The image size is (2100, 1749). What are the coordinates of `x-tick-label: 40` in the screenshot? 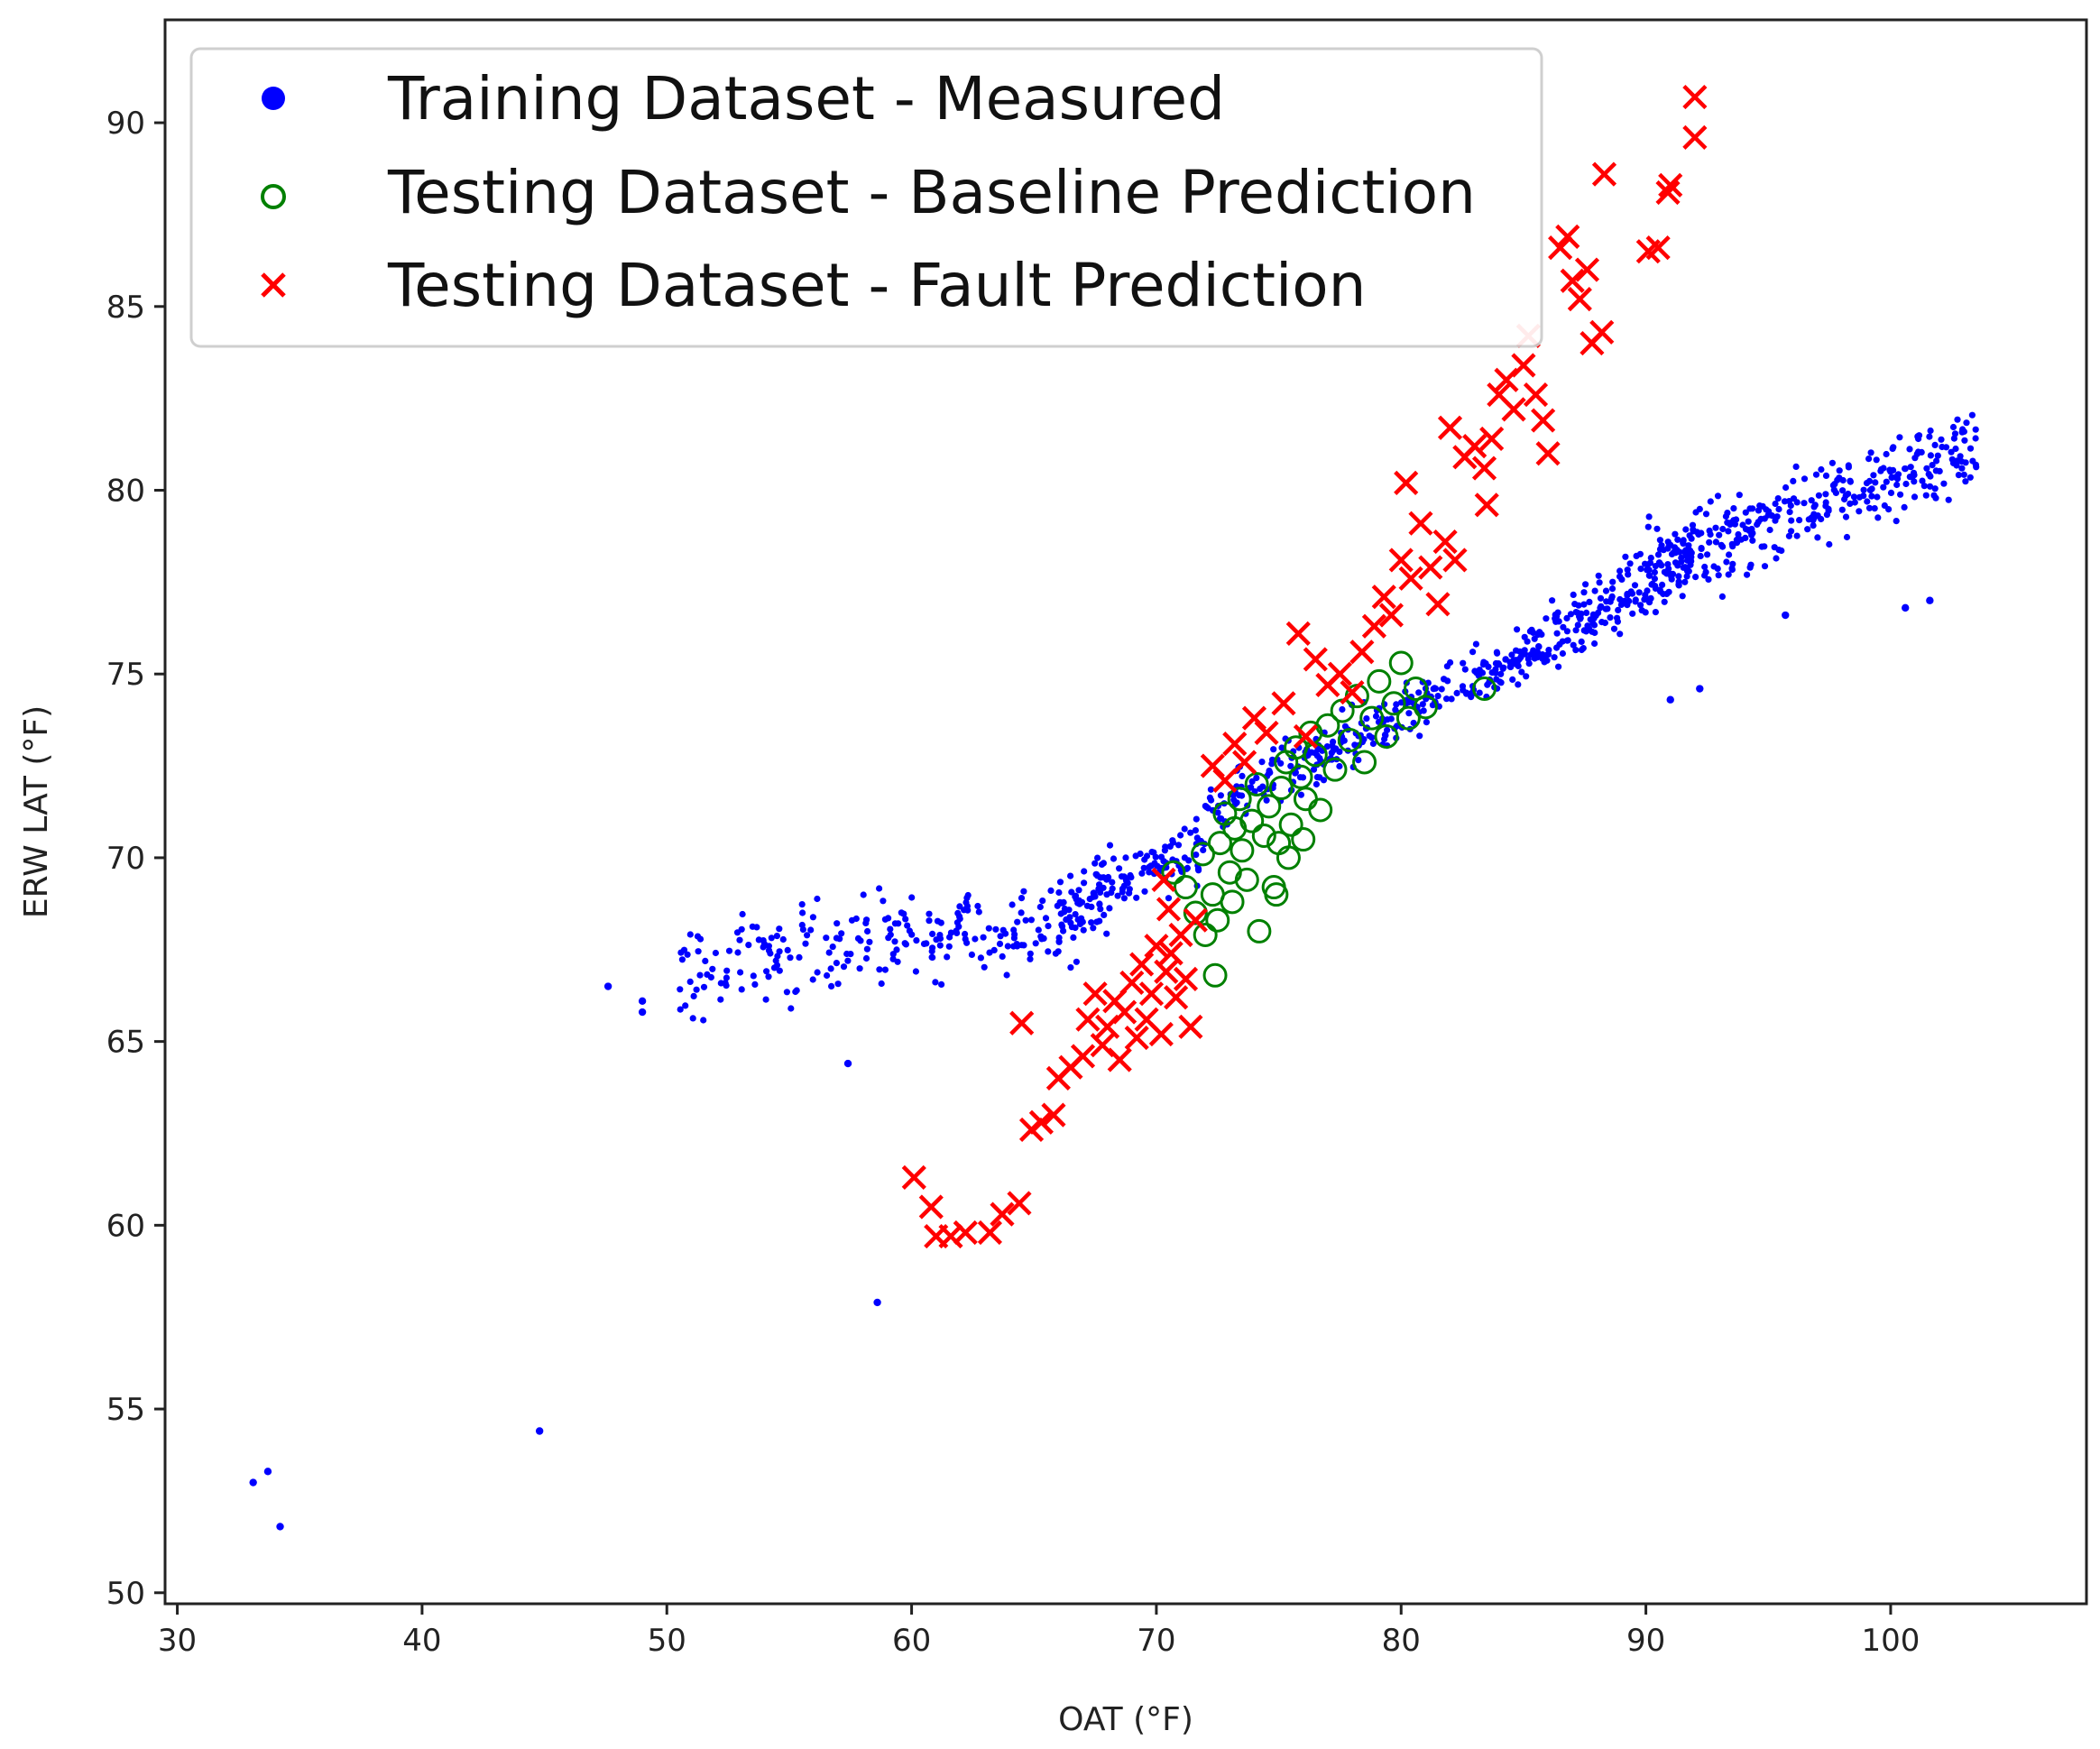 It's located at (421, 1641).